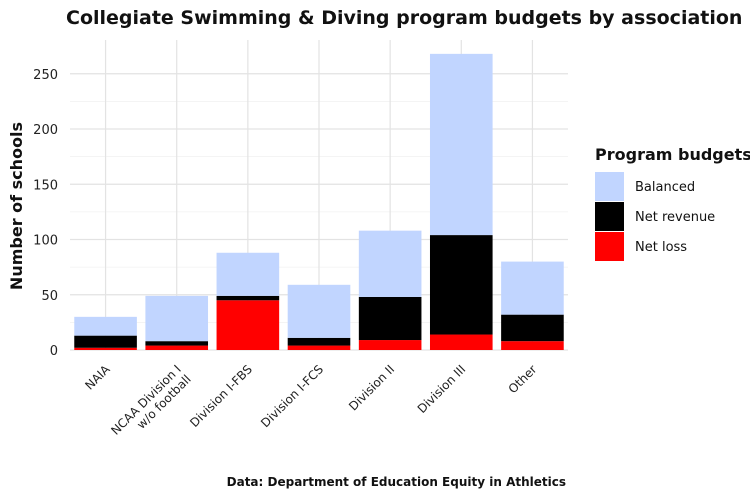  I want to click on bar-net-revenue-naia, so click(105, 341).